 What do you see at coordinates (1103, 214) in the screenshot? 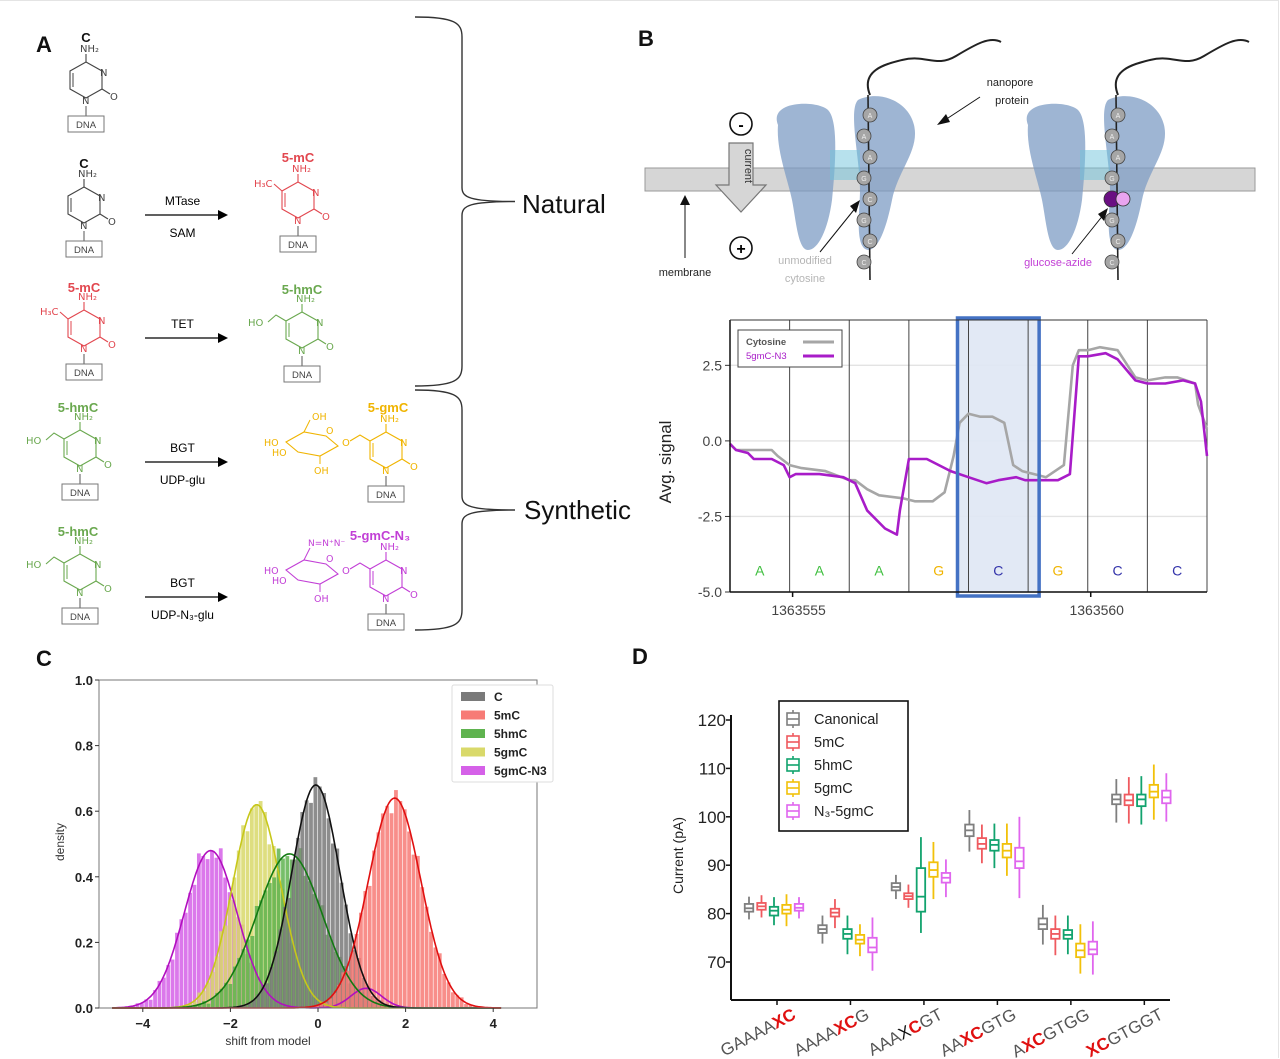
I see `glucose-azide-pointer-head` at bounding box center [1103, 214].